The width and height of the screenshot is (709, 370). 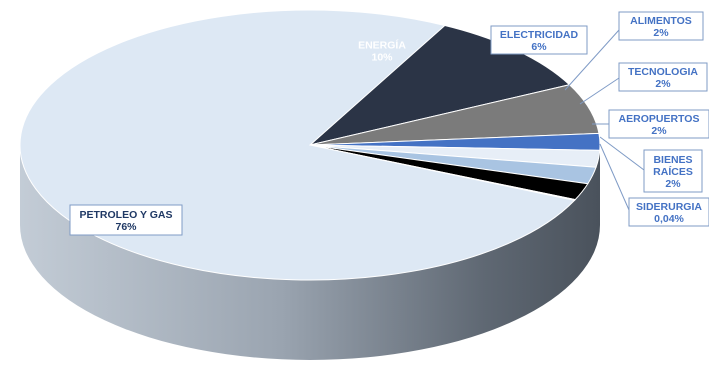 What do you see at coordinates (614, 177) in the screenshot?
I see `leader-line-siderurgia` at bounding box center [614, 177].